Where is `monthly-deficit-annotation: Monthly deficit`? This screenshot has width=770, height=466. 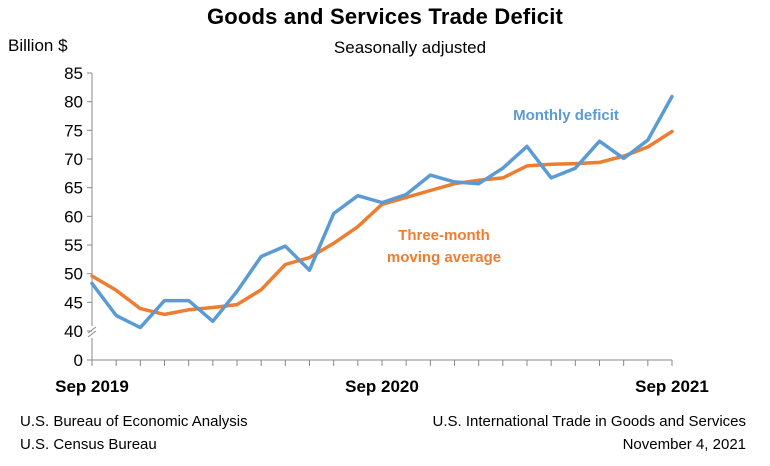 monthly-deficit-annotation: Monthly deficit is located at coordinates (566, 115).